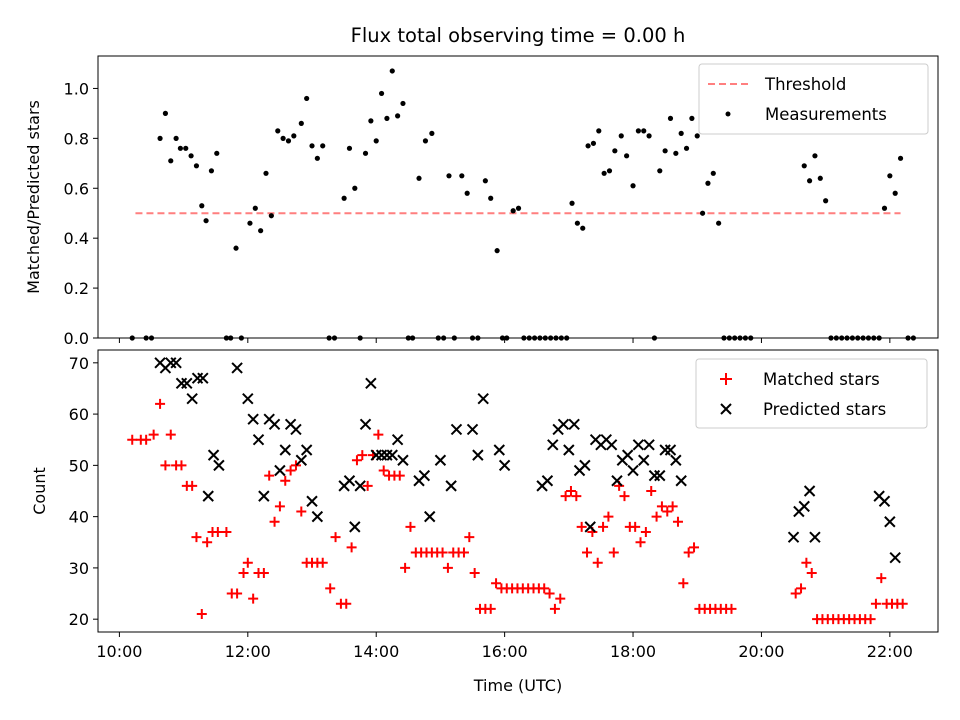 This screenshot has width=960, height=720. I want to click on top-ytick-label: 0.4, so click(76, 238).